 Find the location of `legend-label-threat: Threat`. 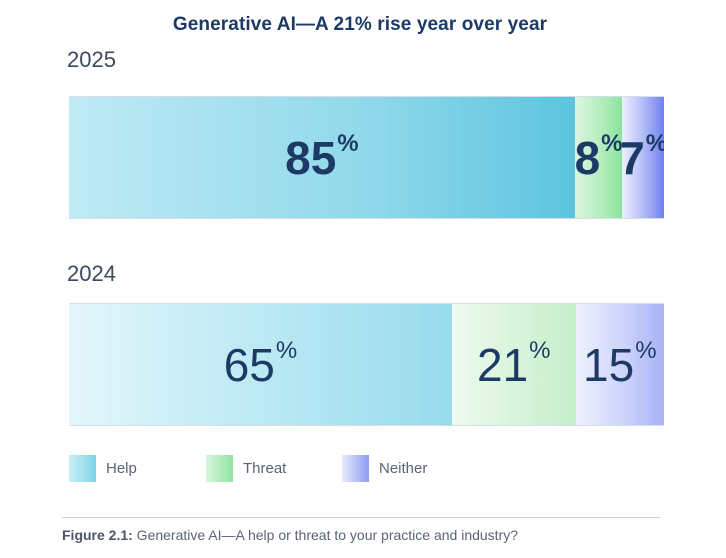

legend-label-threat: Threat is located at coordinates (265, 468).